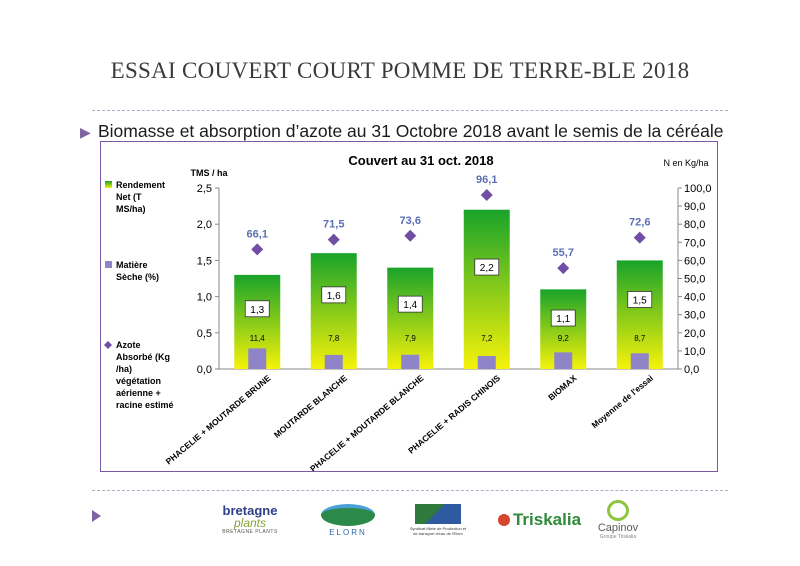 This screenshot has height=566, width=800. I want to click on category-label: PHACELIE + RADIS CHINOIS, so click(454, 414).